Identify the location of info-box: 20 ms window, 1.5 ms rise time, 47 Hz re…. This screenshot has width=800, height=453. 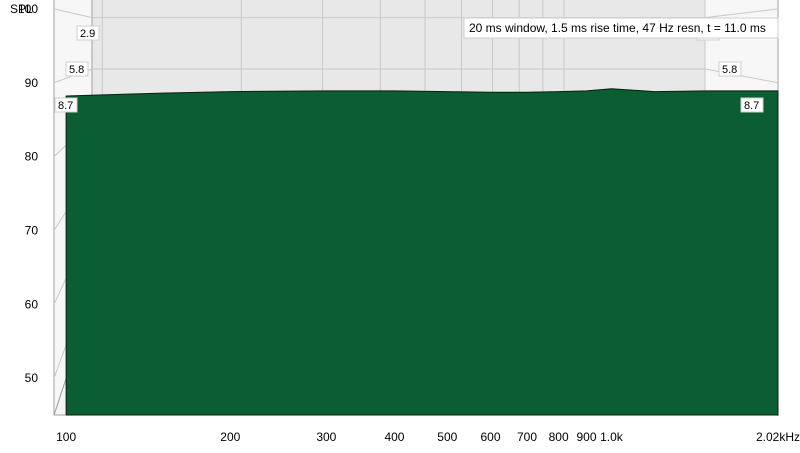
(621, 28).